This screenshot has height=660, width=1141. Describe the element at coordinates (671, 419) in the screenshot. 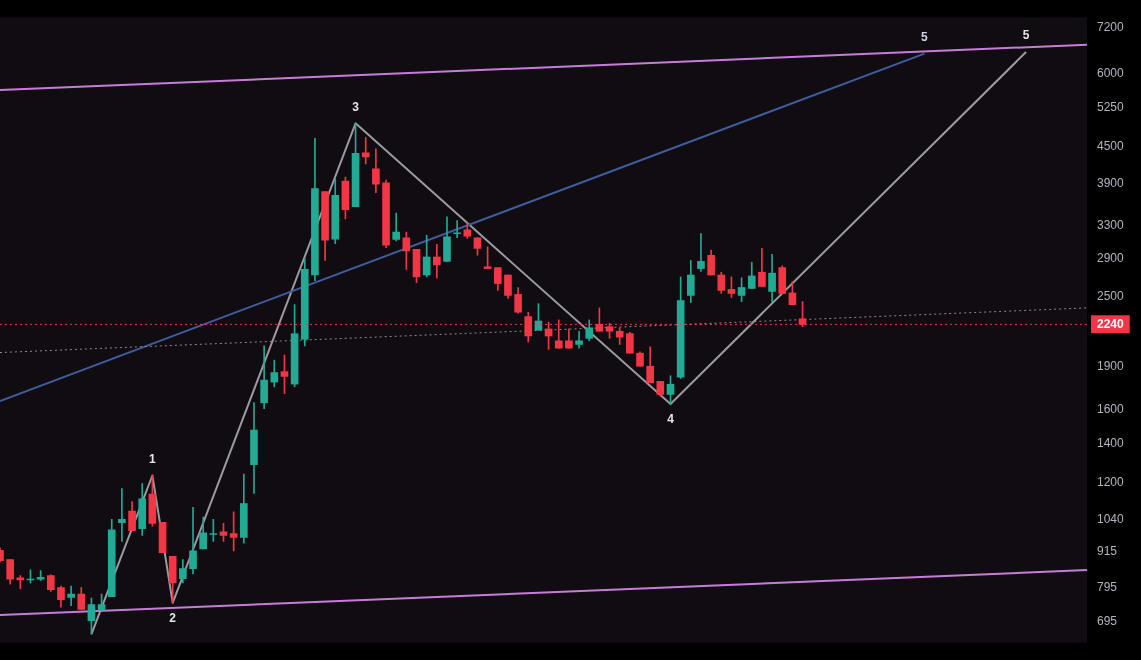

I see `annotation: 4` at that location.